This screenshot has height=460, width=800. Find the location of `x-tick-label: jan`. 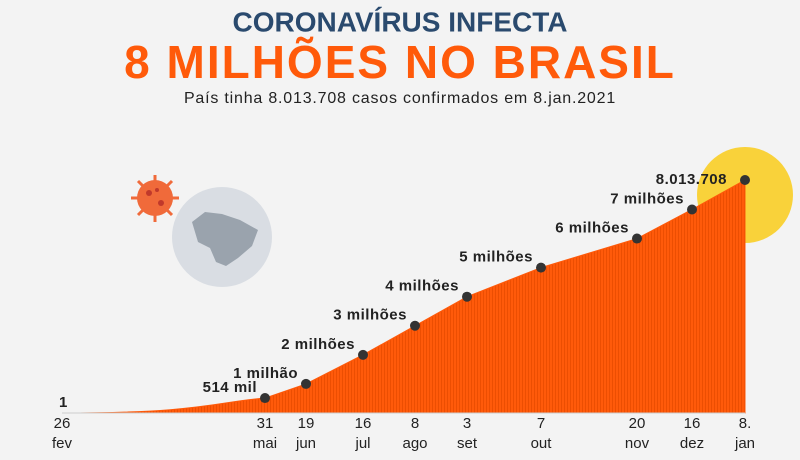

x-tick-label: jan is located at coordinates (744, 443).